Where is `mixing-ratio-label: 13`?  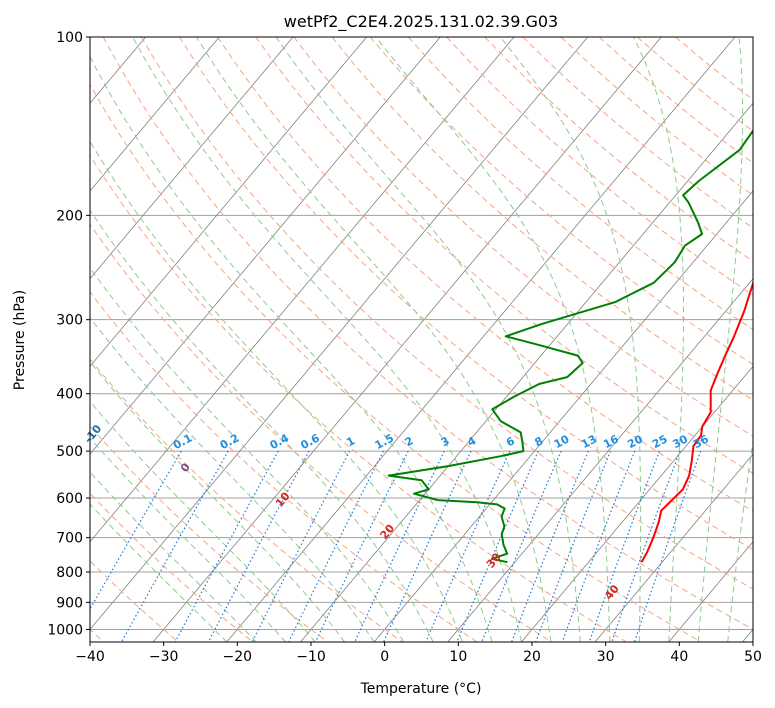
mixing-ratio-label: 13 is located at coordinates (589, 441).